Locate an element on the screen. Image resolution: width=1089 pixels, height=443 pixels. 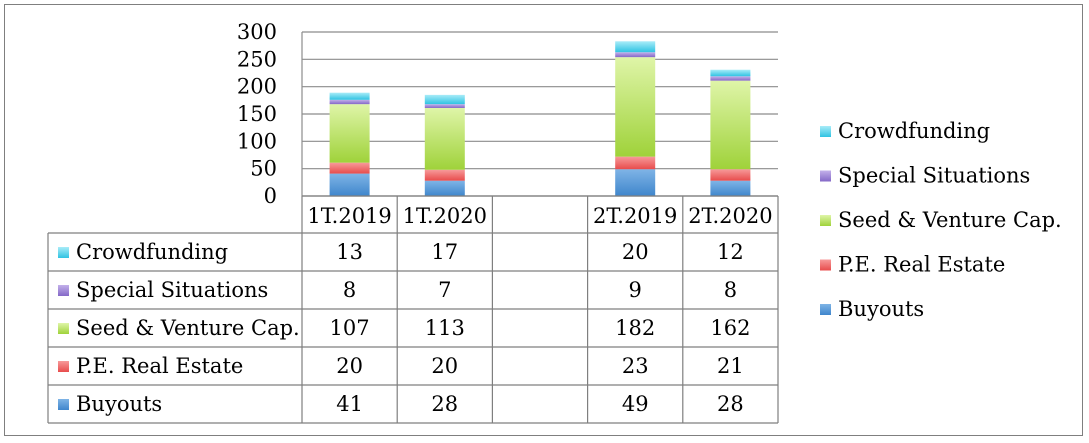
legend-key-seed-and-venture-cap is located at coordinates (825, 220).